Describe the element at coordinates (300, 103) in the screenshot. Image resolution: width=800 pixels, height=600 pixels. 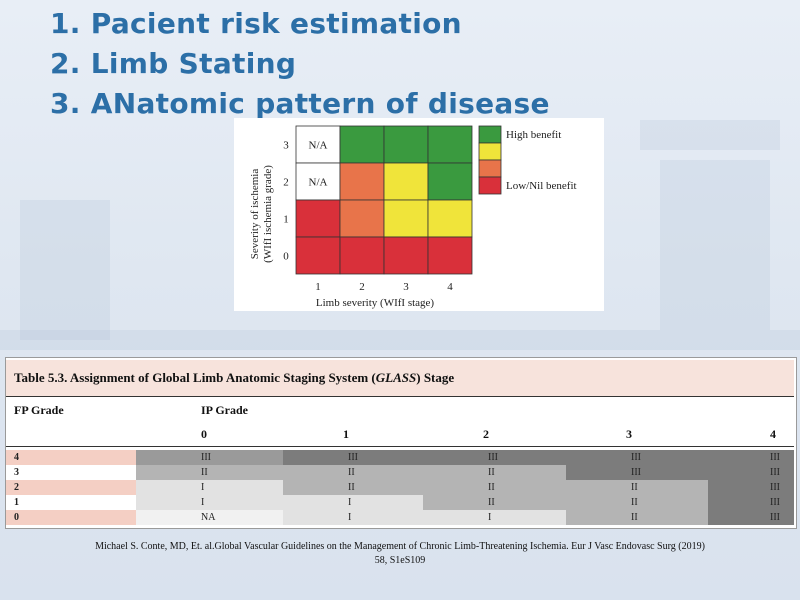
I see `slide-item-anatomic-pattern: 3. ANatomic pattern of disease` at that location.